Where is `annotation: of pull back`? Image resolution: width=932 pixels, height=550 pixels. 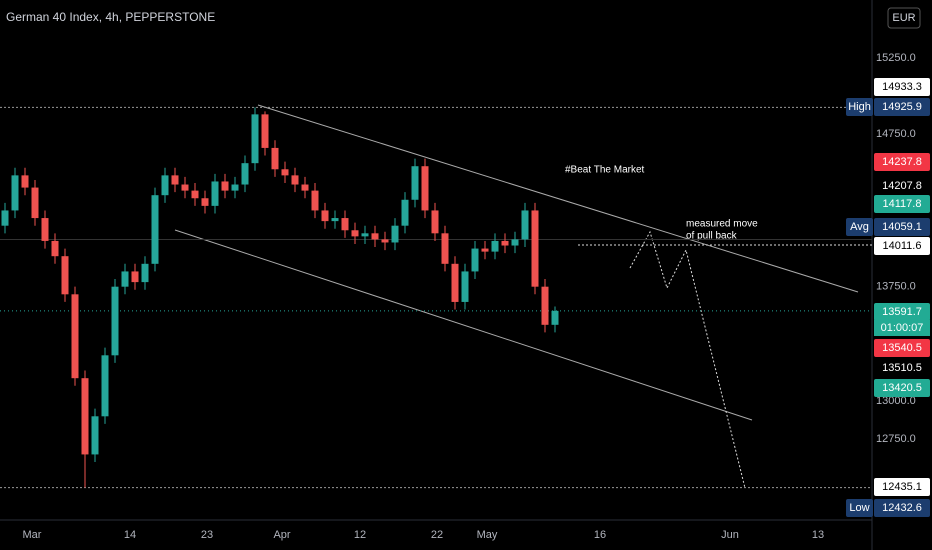
annotation: of pull back is located at coordinates (712, 236).